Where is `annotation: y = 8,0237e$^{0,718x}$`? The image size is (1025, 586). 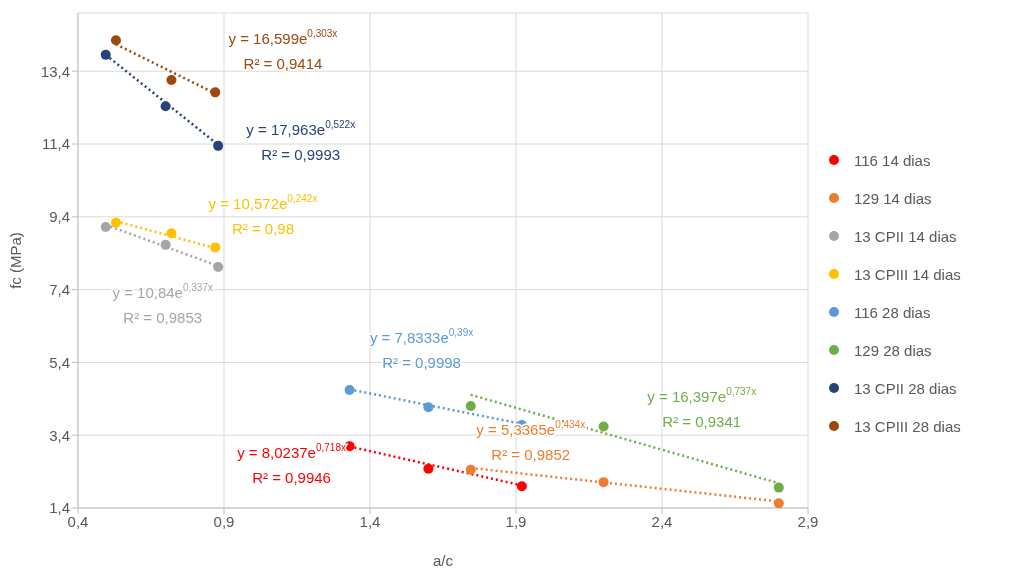 annotation: y = 8,0237e$^{0,718x}$ is located at coordinates (291, 452).